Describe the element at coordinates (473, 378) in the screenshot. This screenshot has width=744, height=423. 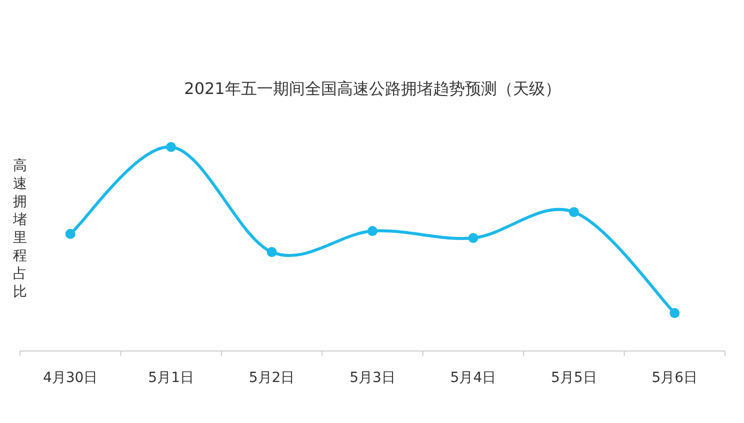
I see `x-tick-label: 5月4日` at that location.